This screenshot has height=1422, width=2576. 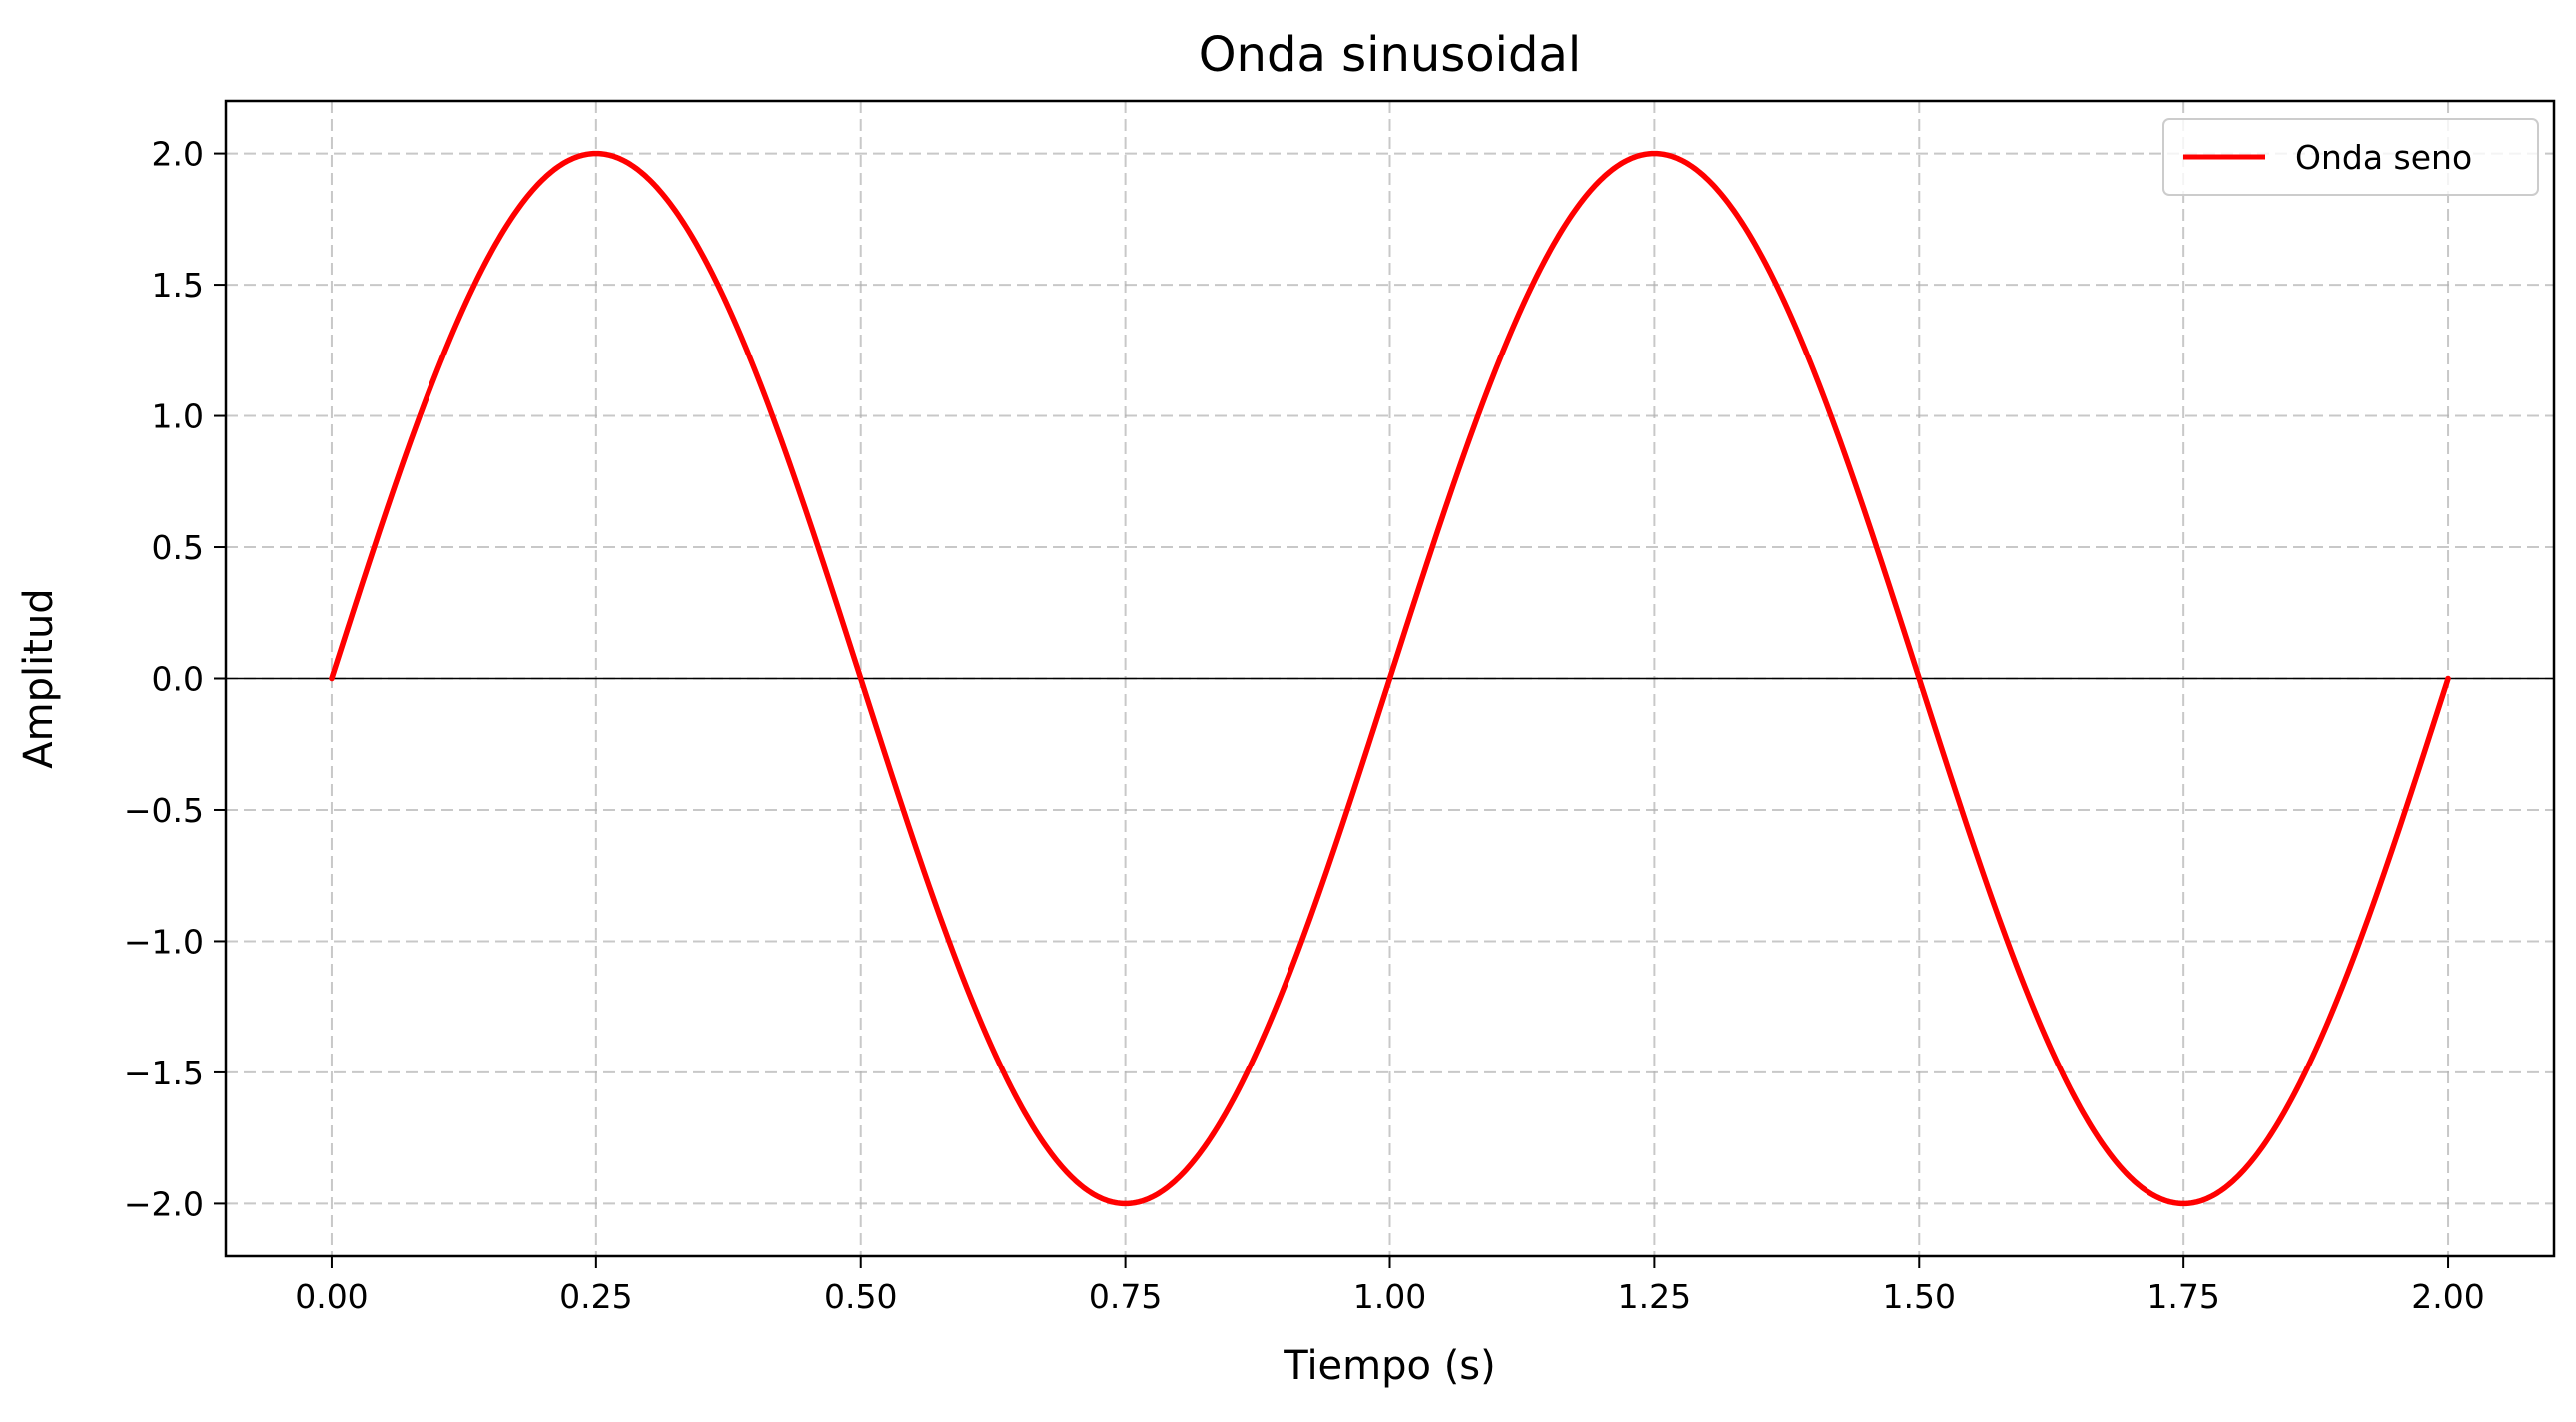 What do you see at coordinates (178, 154) in the screenshot?
I see `y-tick-label-0: 2.0` at bounding box center [178, 154].